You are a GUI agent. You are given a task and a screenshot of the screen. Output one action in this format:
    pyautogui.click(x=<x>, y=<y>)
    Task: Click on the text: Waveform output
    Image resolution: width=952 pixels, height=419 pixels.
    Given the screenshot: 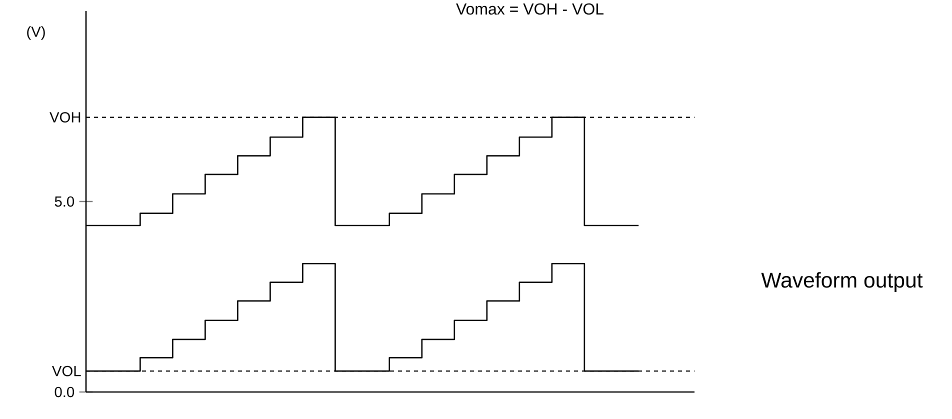 What is the action you would take?
    pyautogui.click(x=842, y=282)
    